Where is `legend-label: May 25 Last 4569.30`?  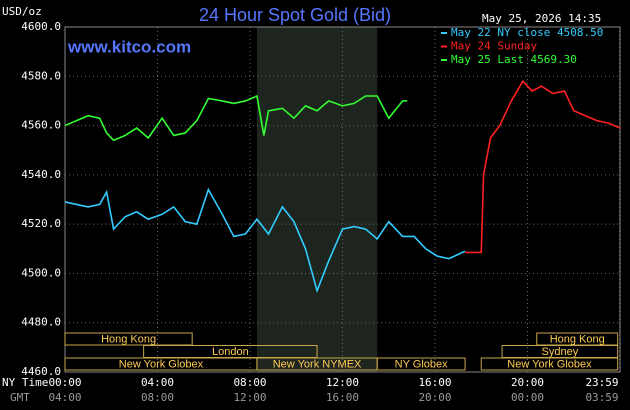
legend-label: May 25 Last 4569.30 is located at coordinates (514, 59).